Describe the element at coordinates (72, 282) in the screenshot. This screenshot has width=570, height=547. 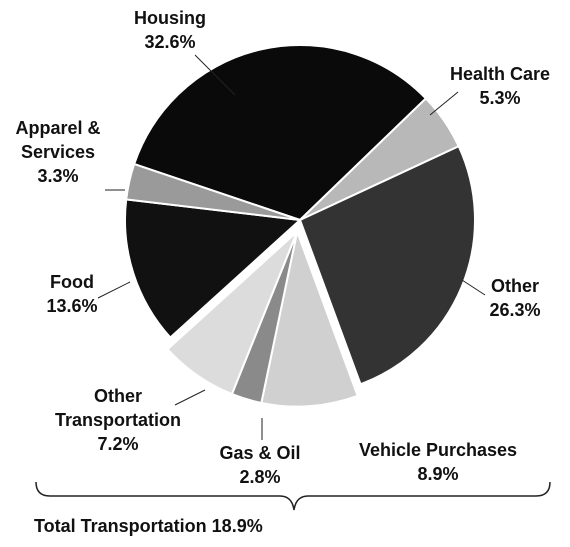
I see `slice-name: Food` at that location.